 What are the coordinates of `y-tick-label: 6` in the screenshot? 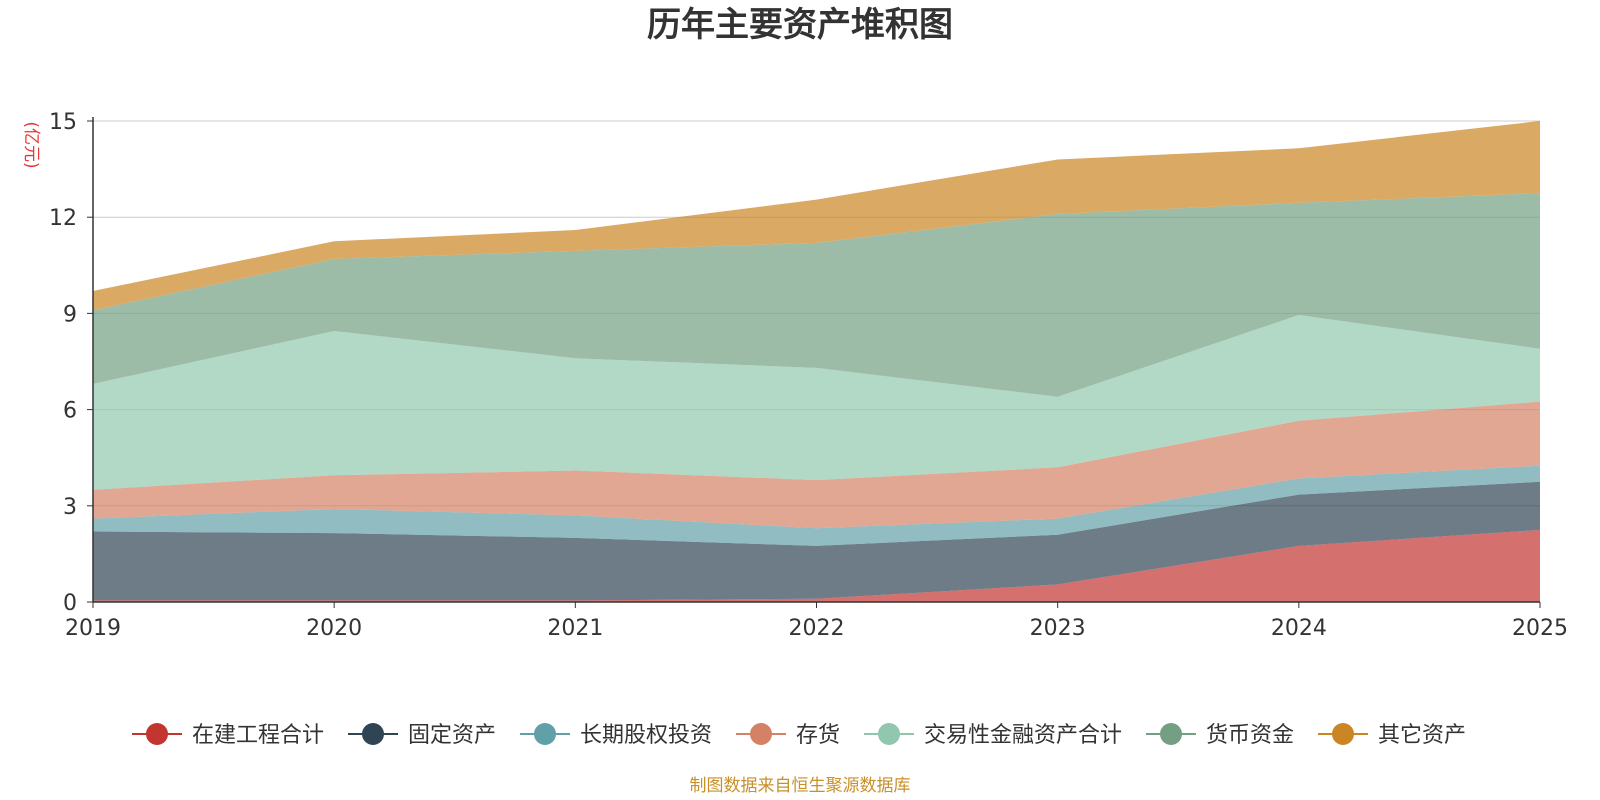 It's located at (70, 411).